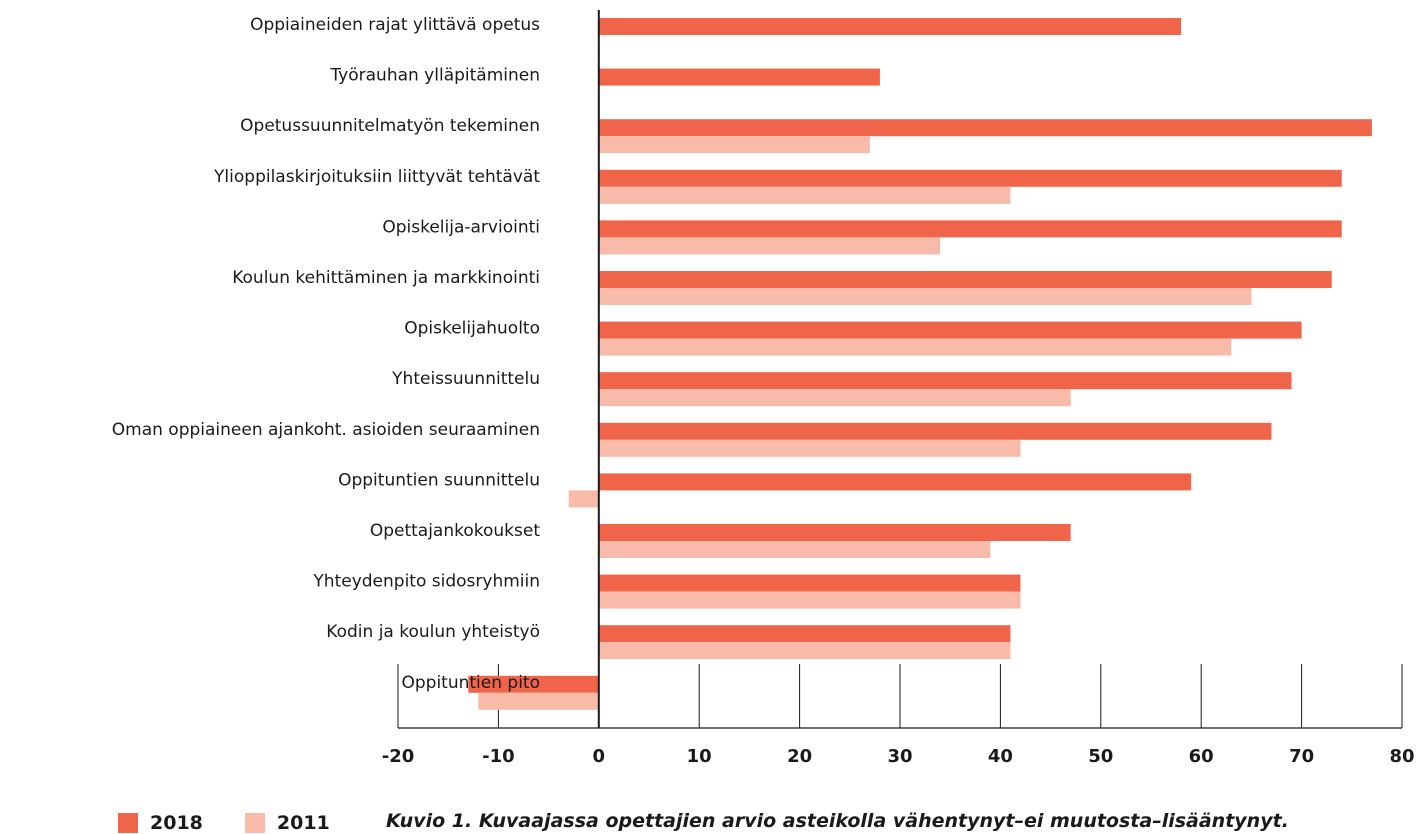  What do you see at coordinates (1000, 756) in the screenshot?
I see `x-tick-label: 40` at bounding box center [1000, 756].